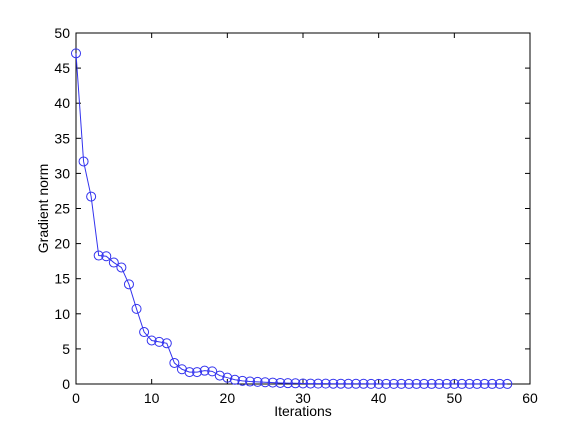 This screenshot has width=584, height=431. I want to click on x-tick-label: 30, so click(303, 398).